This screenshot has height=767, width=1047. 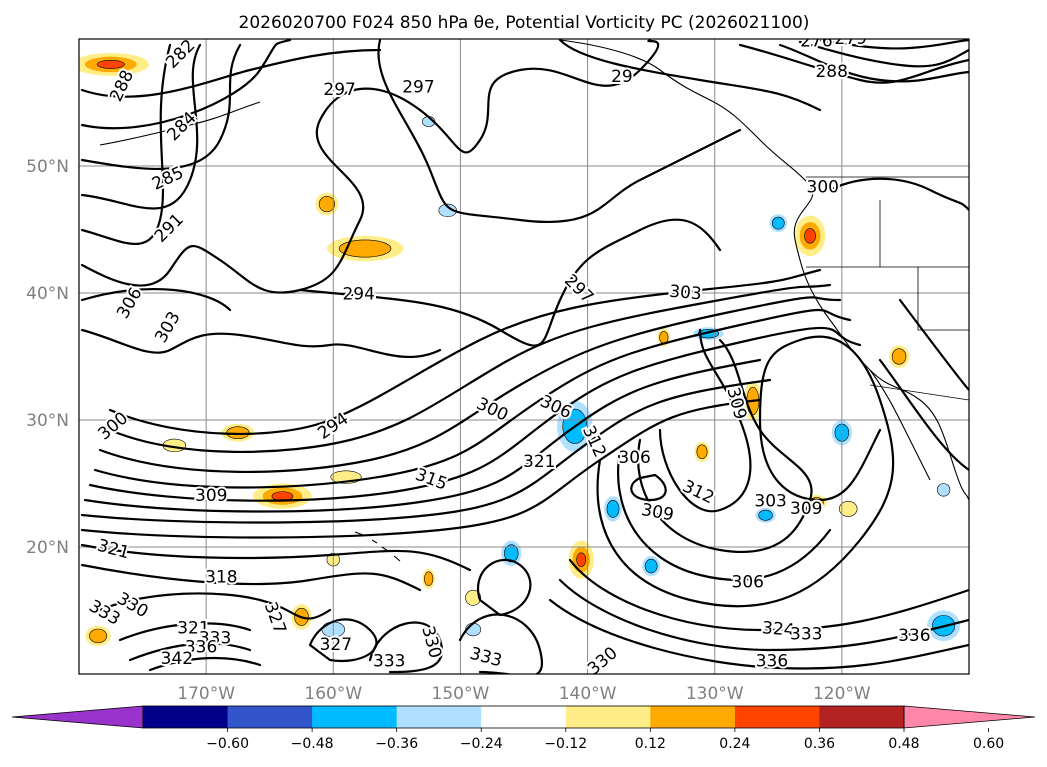 I want to click on contour-label: 29, so click(x=622, y=77).